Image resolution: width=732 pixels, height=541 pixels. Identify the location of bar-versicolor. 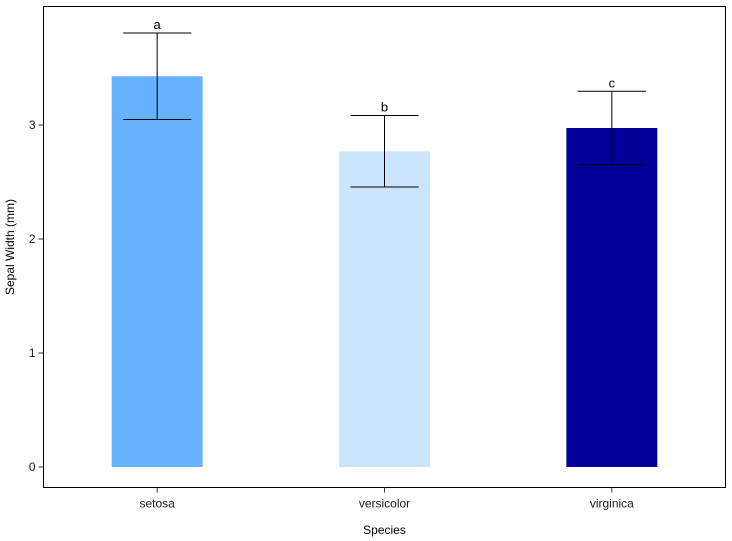
(384, 309).